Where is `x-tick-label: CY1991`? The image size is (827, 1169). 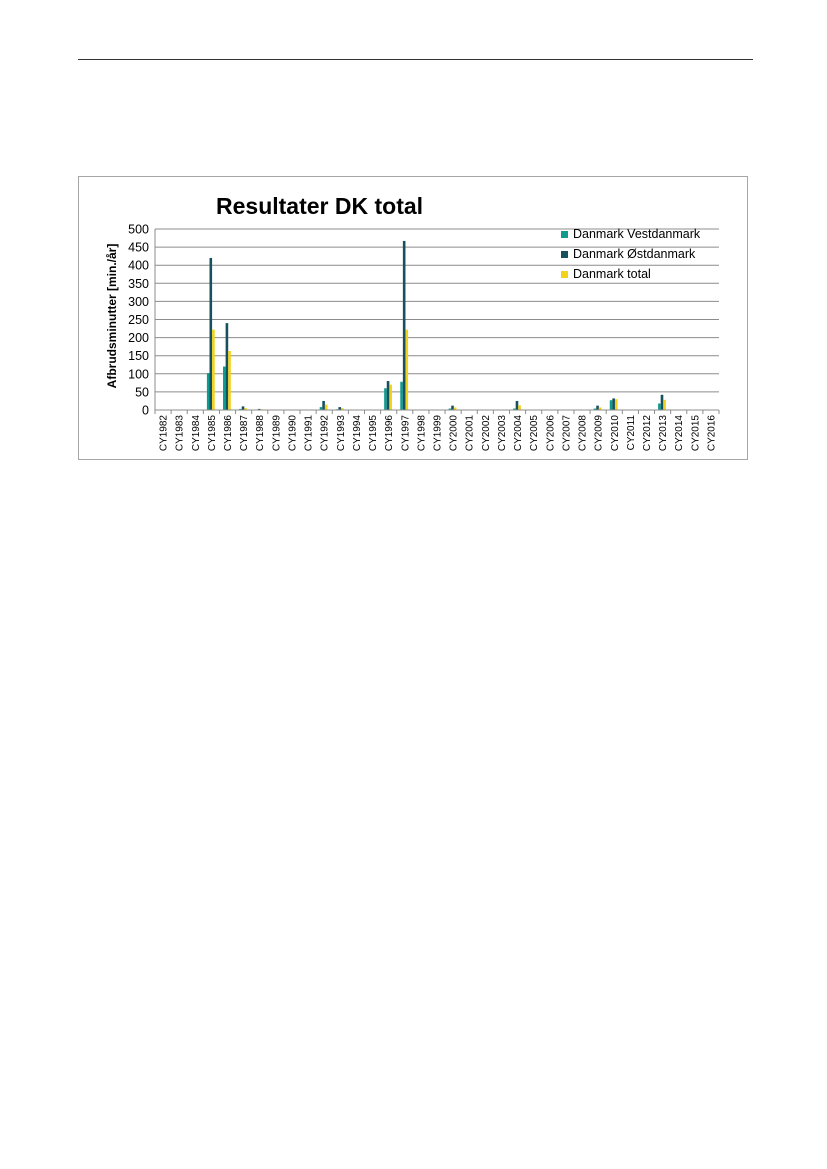
x-tick-label: CY1991 is located at coordinates (309, 433).